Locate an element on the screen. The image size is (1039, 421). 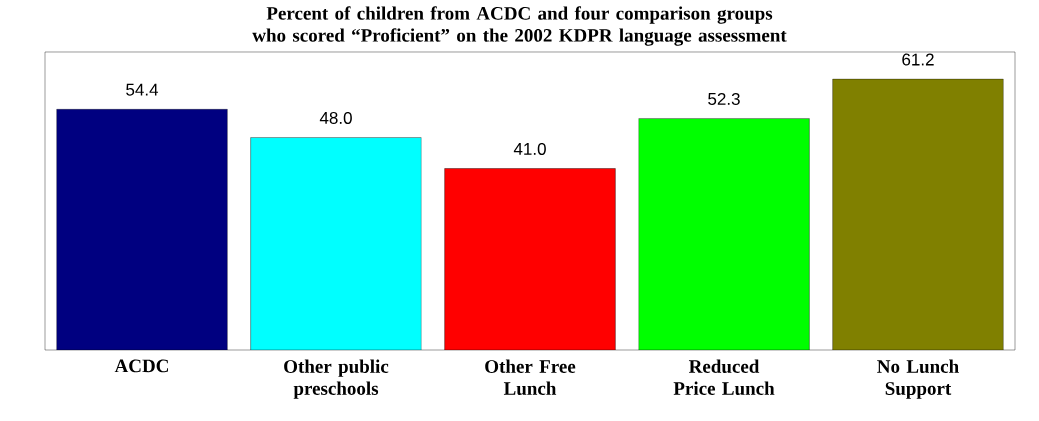
x-tick-label: Other public preschools is located at coordinates (336, 379).